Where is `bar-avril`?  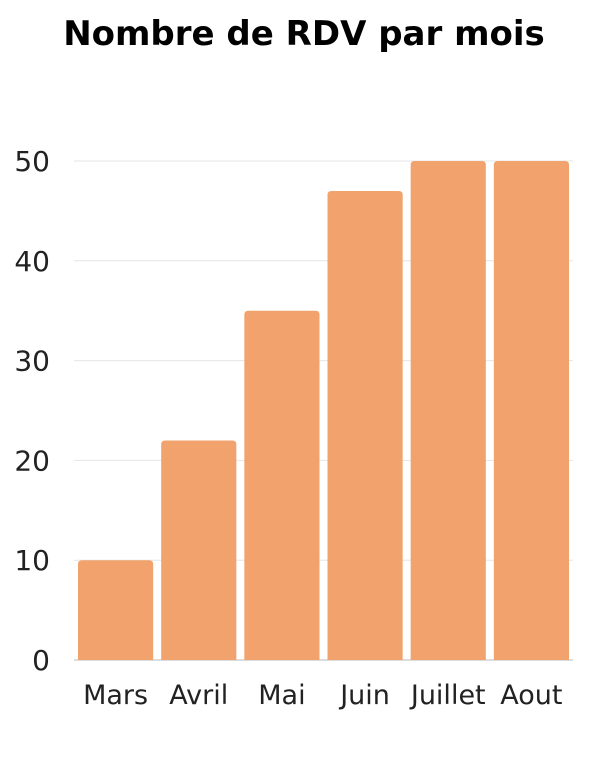
bar-avril is located at coordinates (199, 550).